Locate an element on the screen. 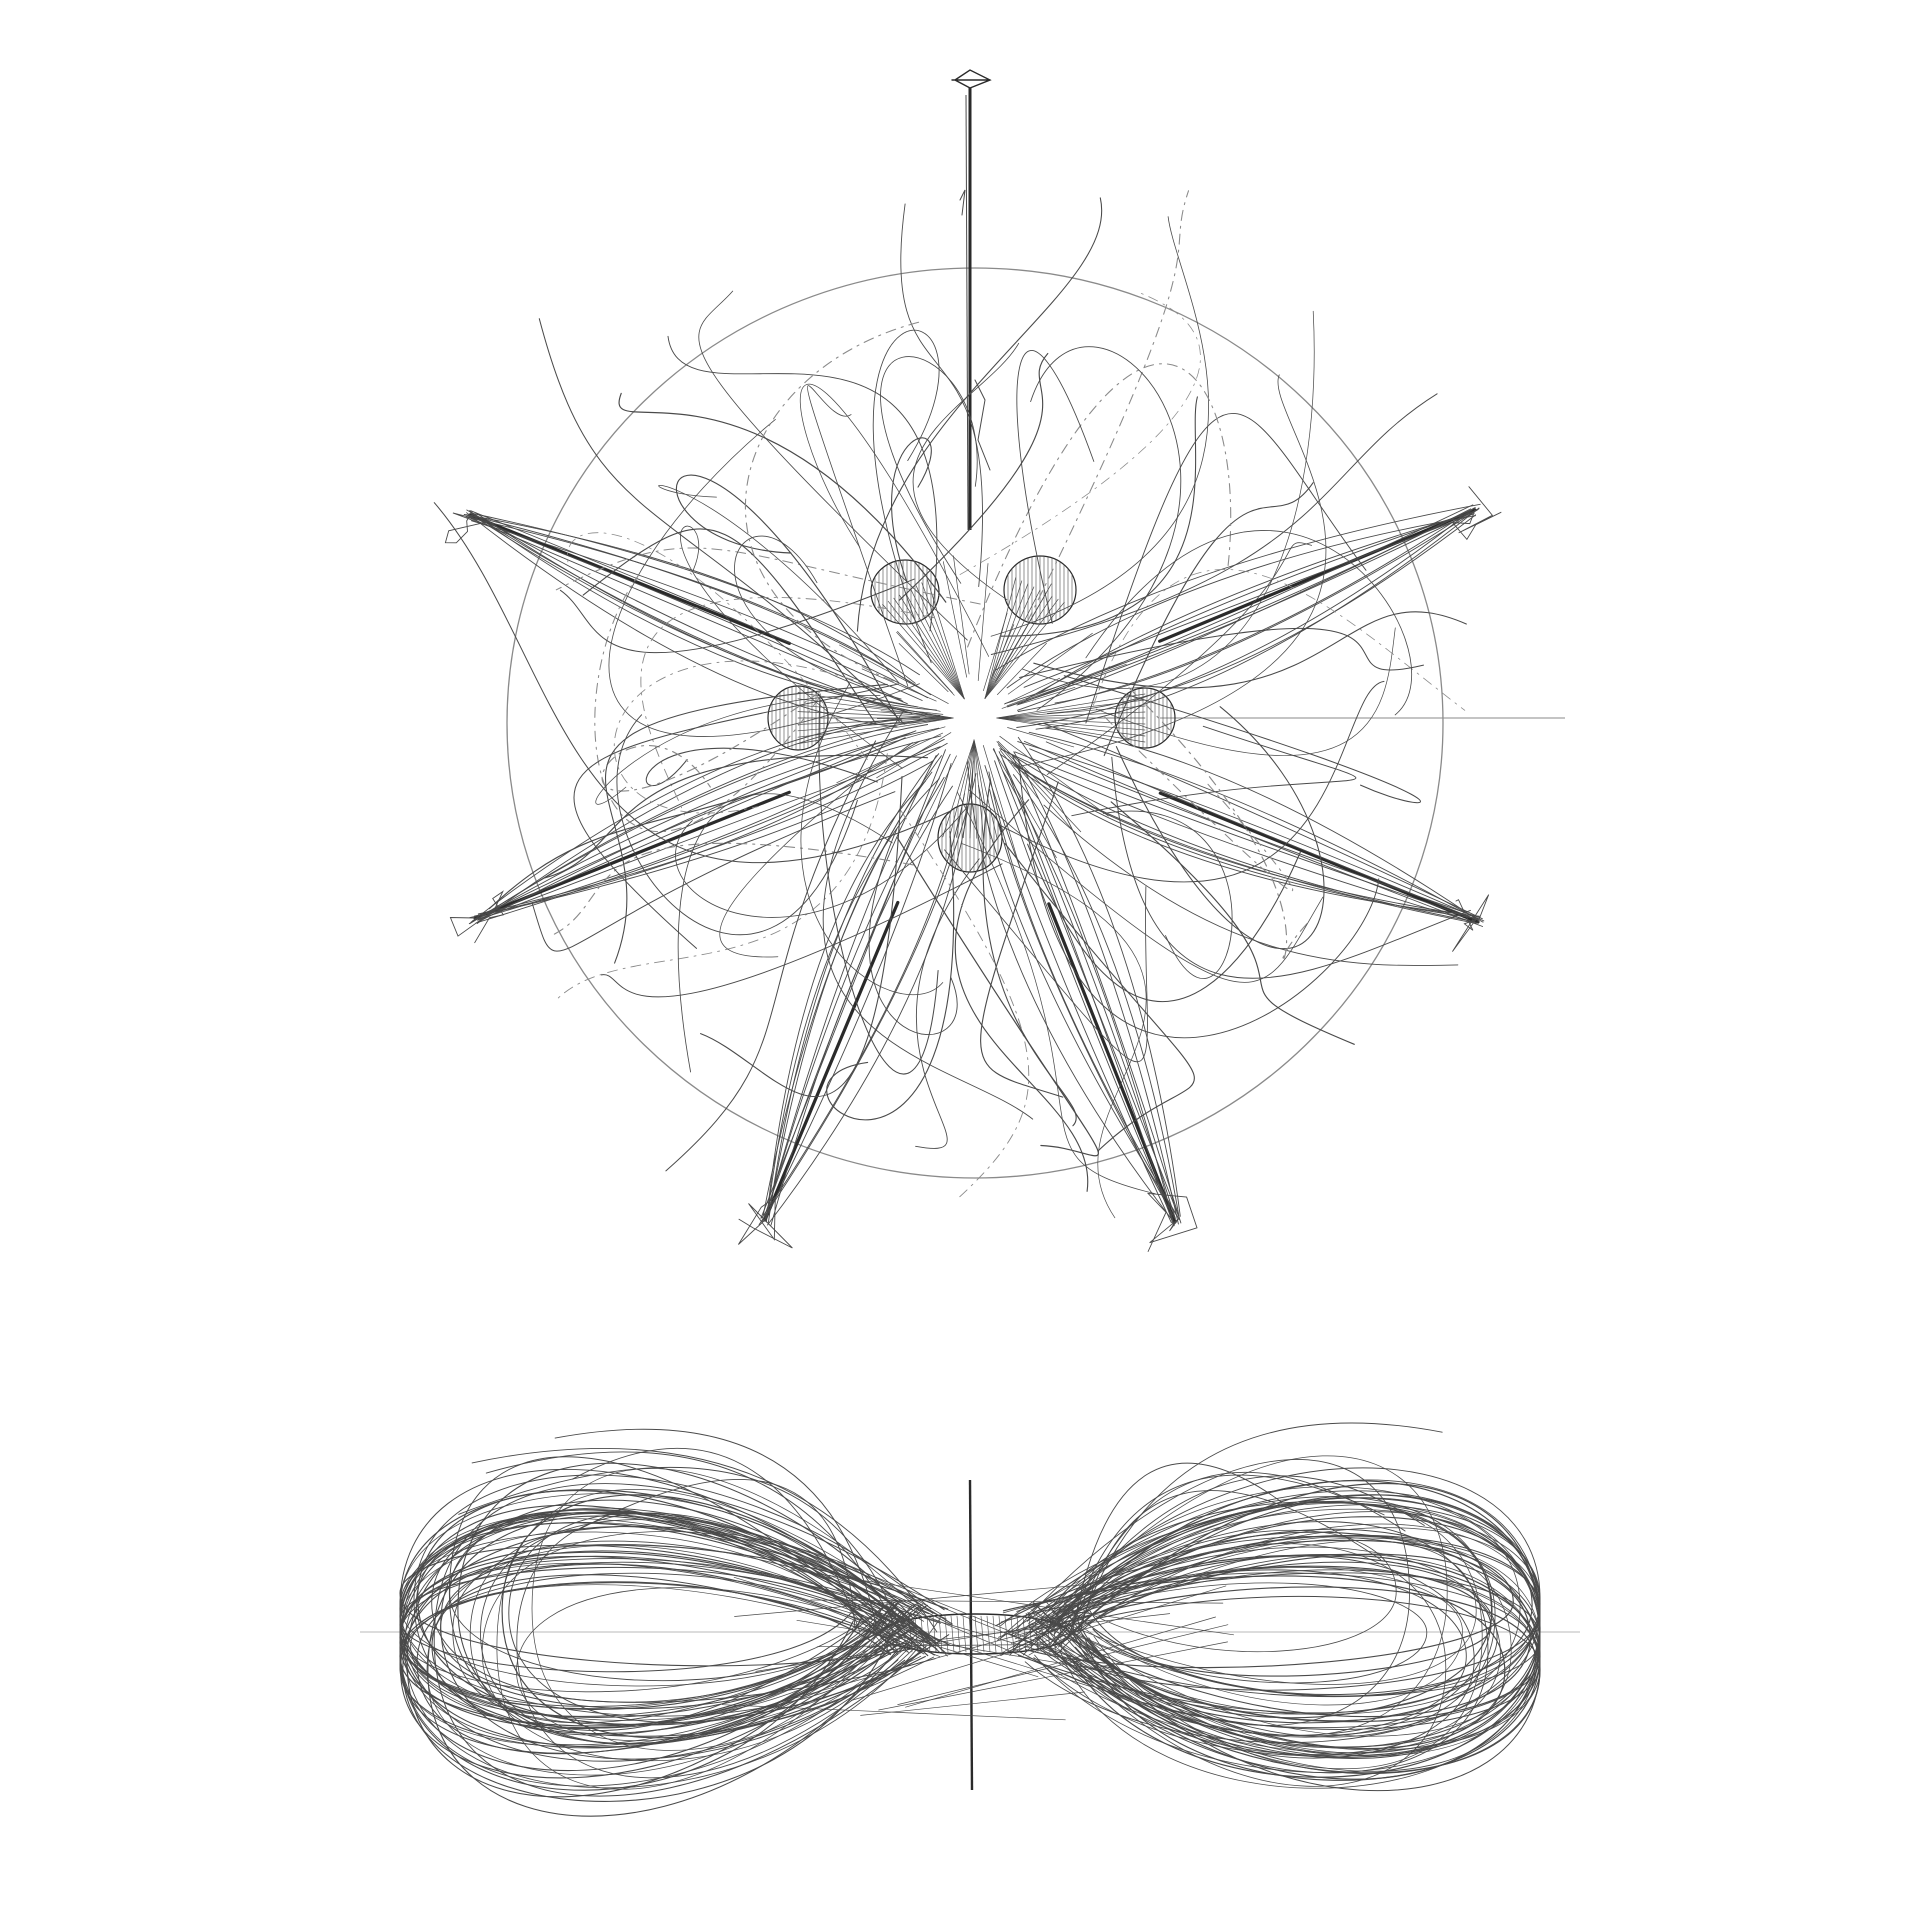 The width and height of the screenshot is (1920, 1920). elevation-view-drawing is located at coordinates (970, 1619).